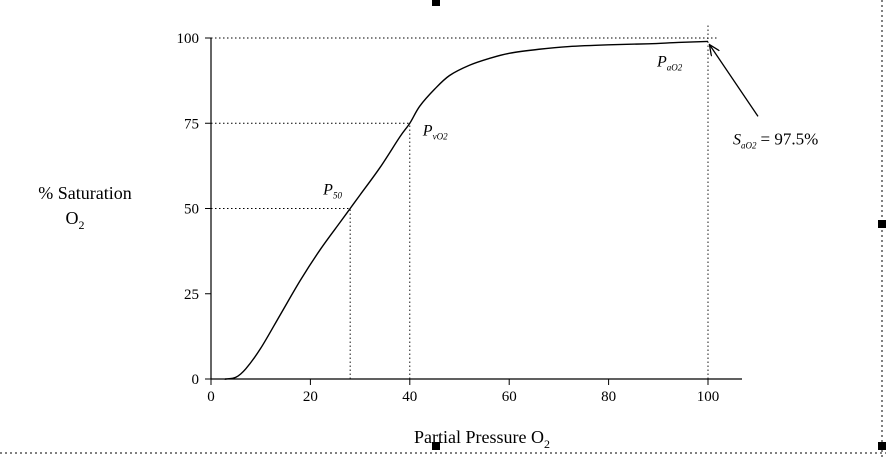 The width and height of the screenshot is (886, 460). Describe the element at coordinates (608, 397) in the screenshot. I see `x-tick-label: 80` at that location.